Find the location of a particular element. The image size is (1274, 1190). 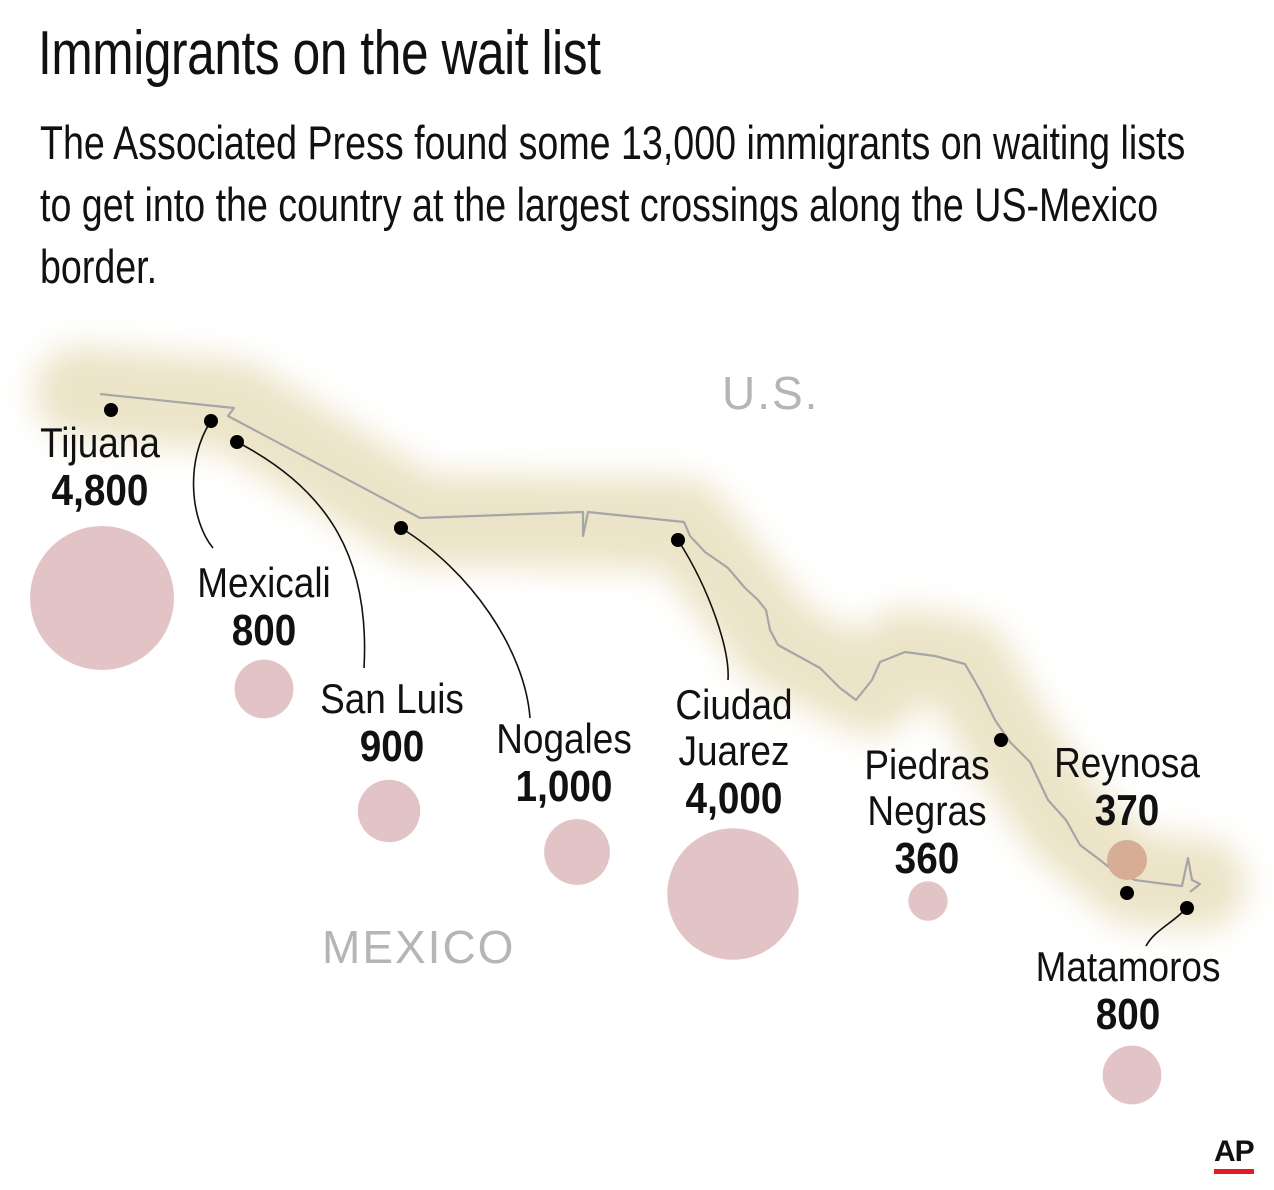

bubble-reynosa is located at coordinates (1127, 860).